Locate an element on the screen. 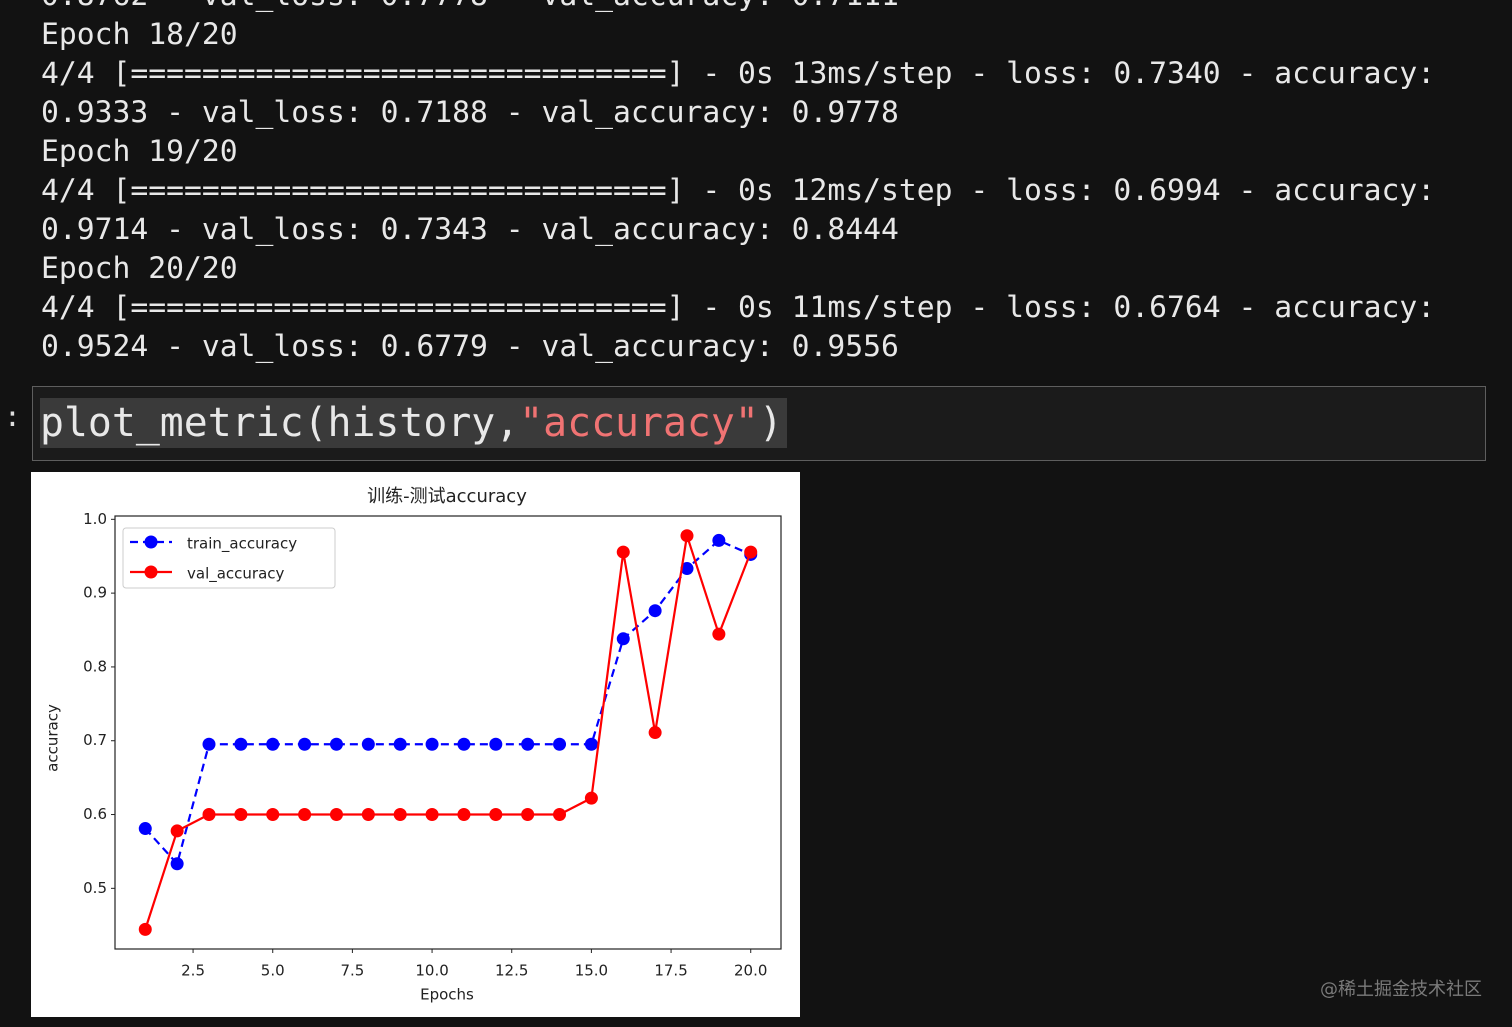 Image resolution: width=1512 pixels, height=1027 pixels. x-tick-label: 15.0 is located at coordinates (591, 971).